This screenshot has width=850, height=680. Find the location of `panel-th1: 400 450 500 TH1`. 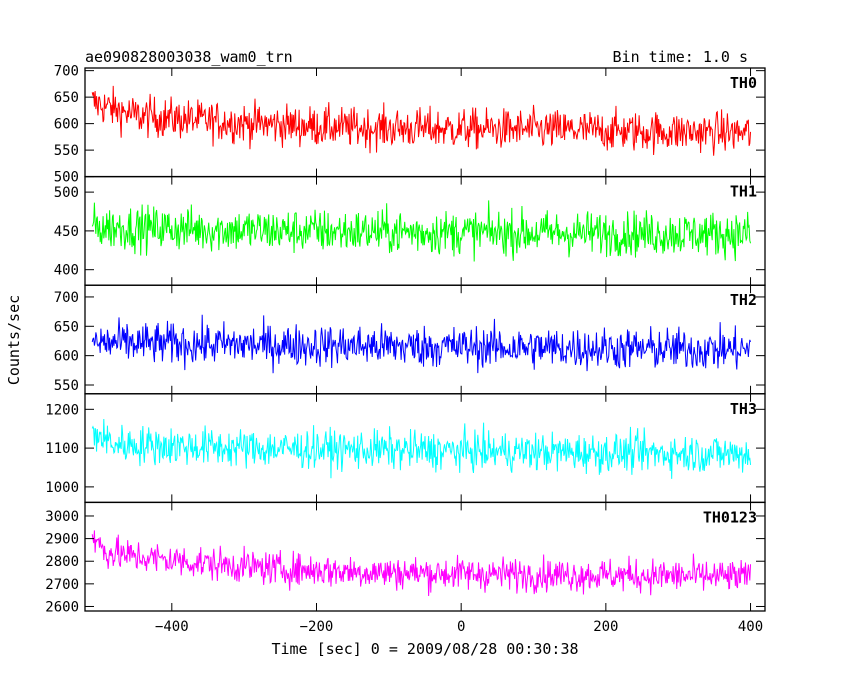

panel-th1: 400 450 500 TH1 is located at coordinates (410, 230).